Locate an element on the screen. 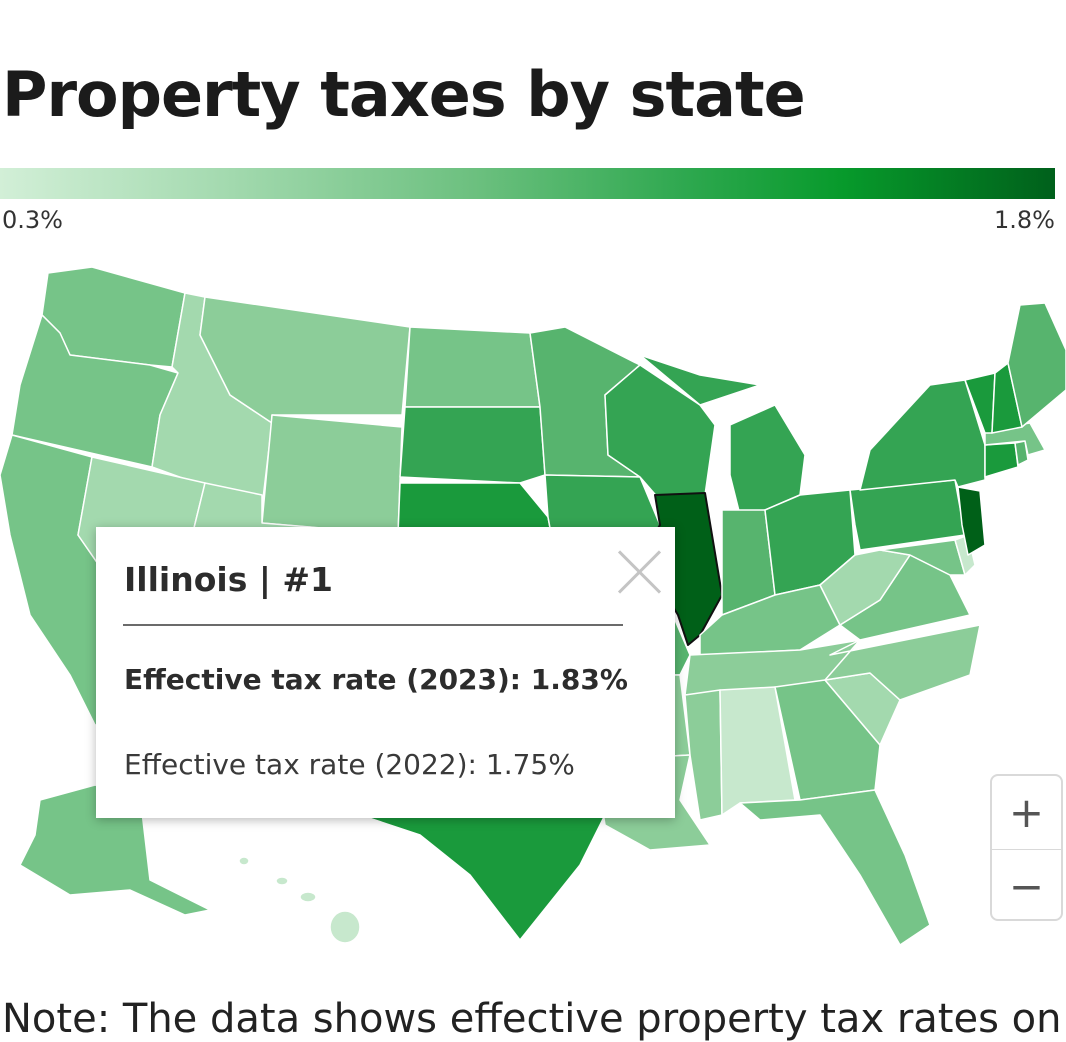 The height and width of the screenshot is (1042, 1066). state-wyoming is located at coordinates (332, 475).